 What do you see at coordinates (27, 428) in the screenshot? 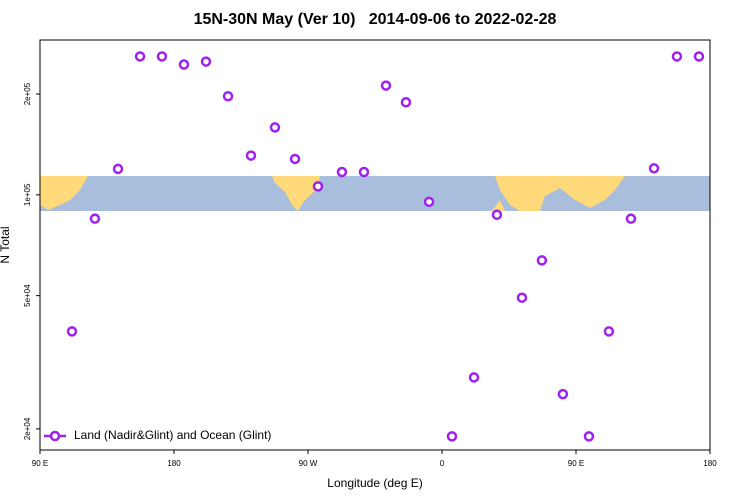
I see `y-tick-label: 2e+04` at bounding box center [27, 428].